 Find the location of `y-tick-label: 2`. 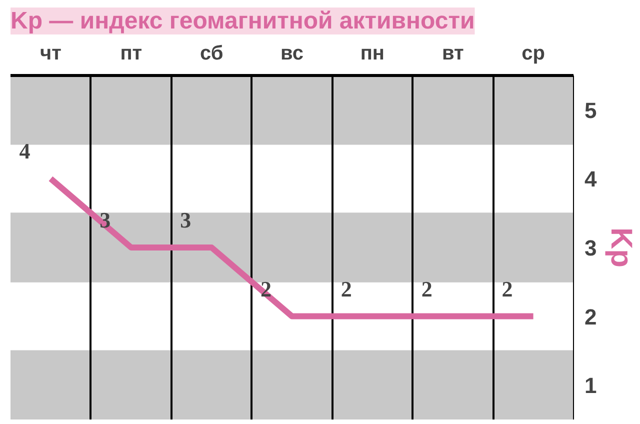

y-tick-label: 2 is located at coordinates (590, 317).